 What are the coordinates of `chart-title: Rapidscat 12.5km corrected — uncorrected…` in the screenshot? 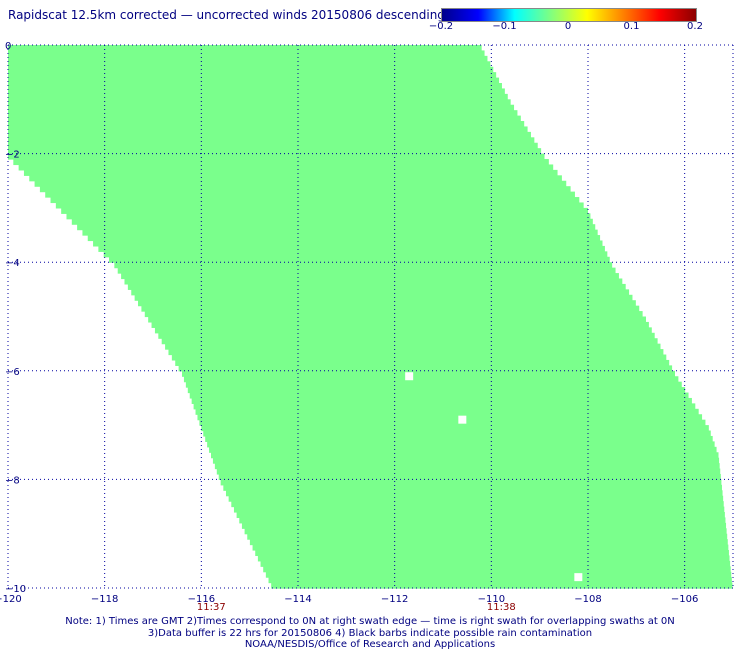 It's located at (226, 15).